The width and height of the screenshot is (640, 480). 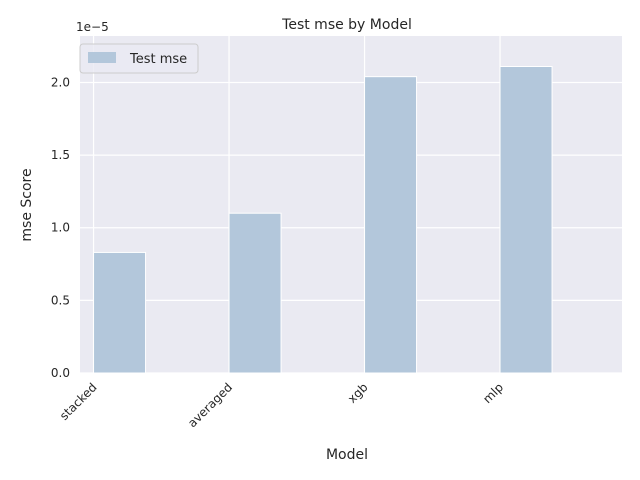 I want to click on bar-stacked, so click(x=120, y=312).